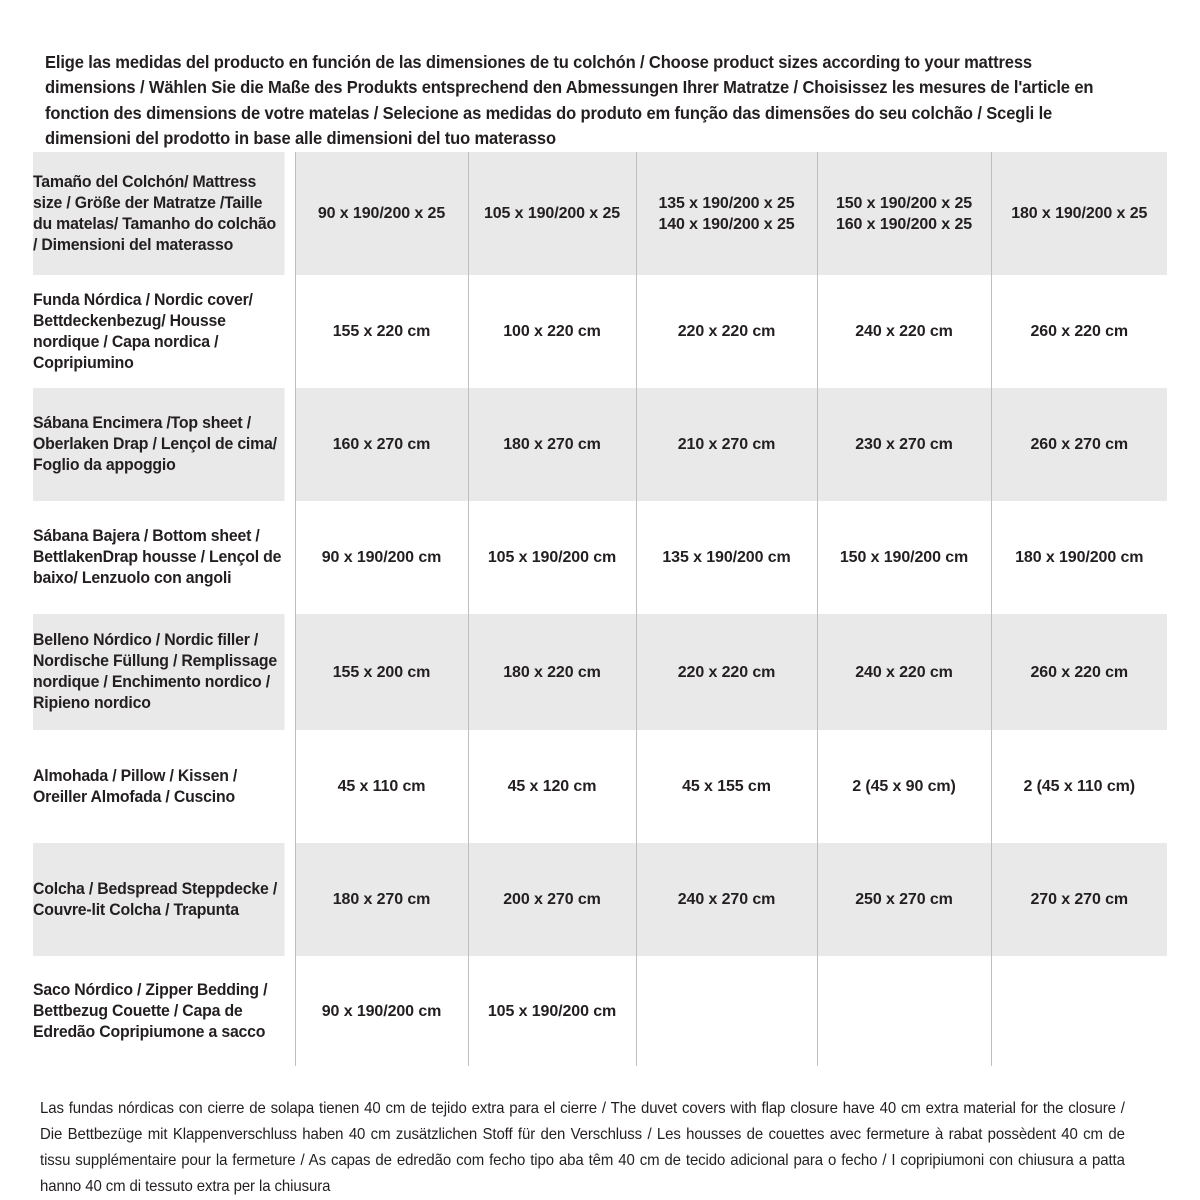 The height and width of the screenshot is (1200, 1200). I want to click on row-value: 155 x 220 cm, so click(381, 331).